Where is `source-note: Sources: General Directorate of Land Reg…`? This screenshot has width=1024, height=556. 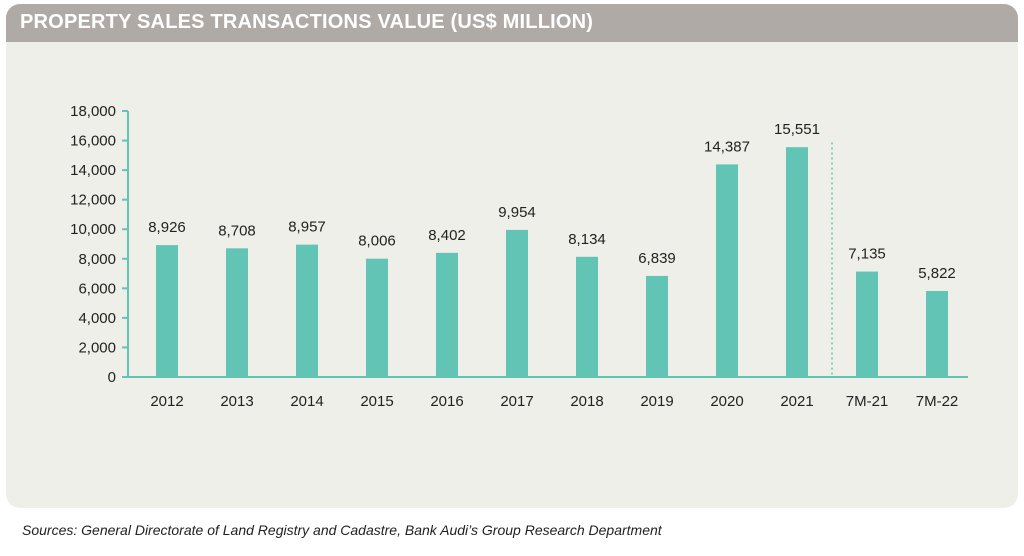 source-note: Sources: General Directorate of Land Reg… is located at coordinates (342, 530).